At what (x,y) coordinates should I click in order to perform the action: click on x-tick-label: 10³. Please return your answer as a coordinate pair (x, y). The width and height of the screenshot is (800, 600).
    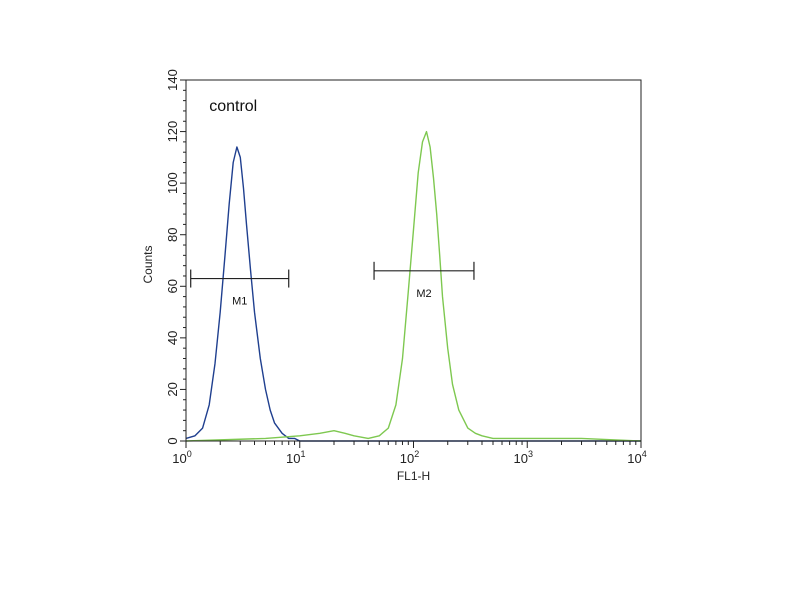
    Looking at the image, I should click on (523, 457).